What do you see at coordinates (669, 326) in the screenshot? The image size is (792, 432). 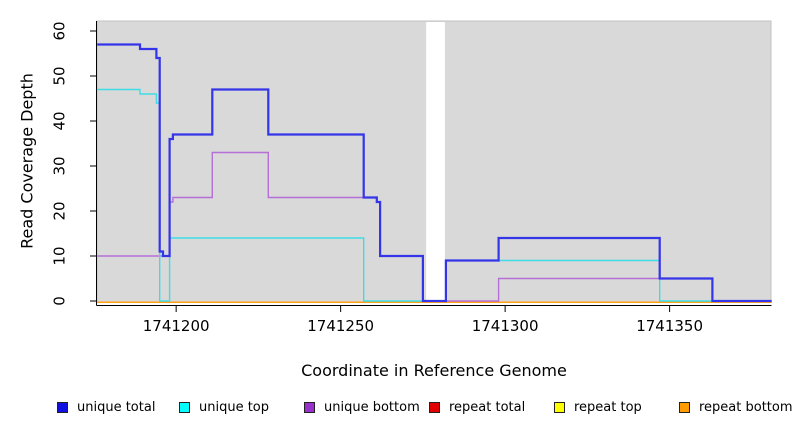 I see `x-tick-label: 1741350` at bounding box center [669, 326].